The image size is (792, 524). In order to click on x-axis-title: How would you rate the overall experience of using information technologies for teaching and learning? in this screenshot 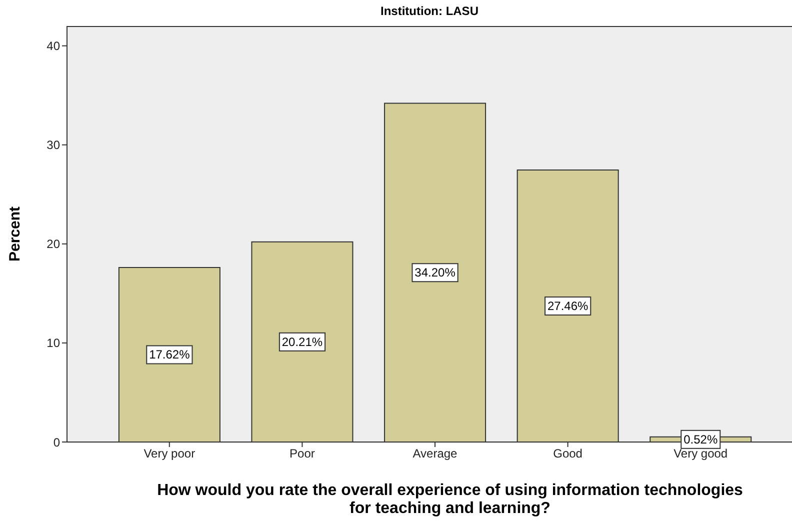, I will do `click(450, 500)`.